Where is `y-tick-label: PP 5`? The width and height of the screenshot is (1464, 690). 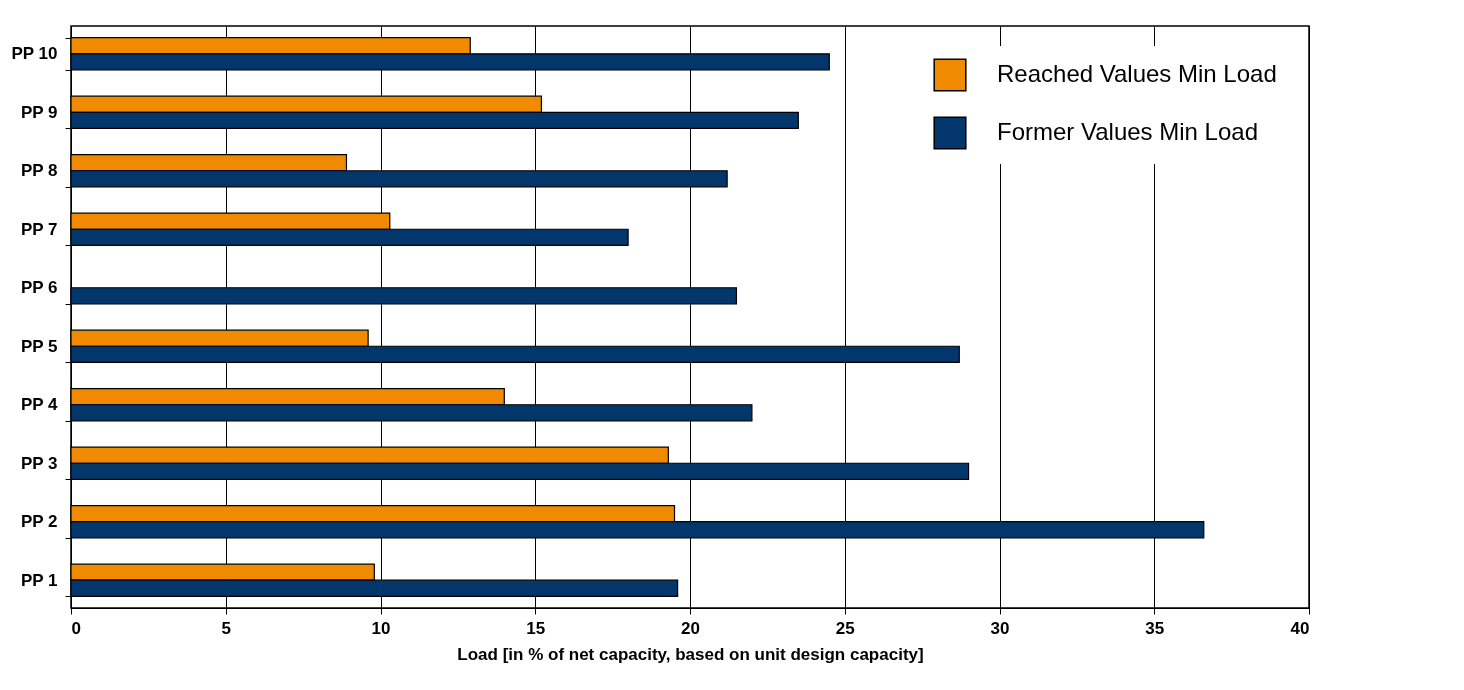
y-tick-label: PP 5 is located at coordinates (39, 346).